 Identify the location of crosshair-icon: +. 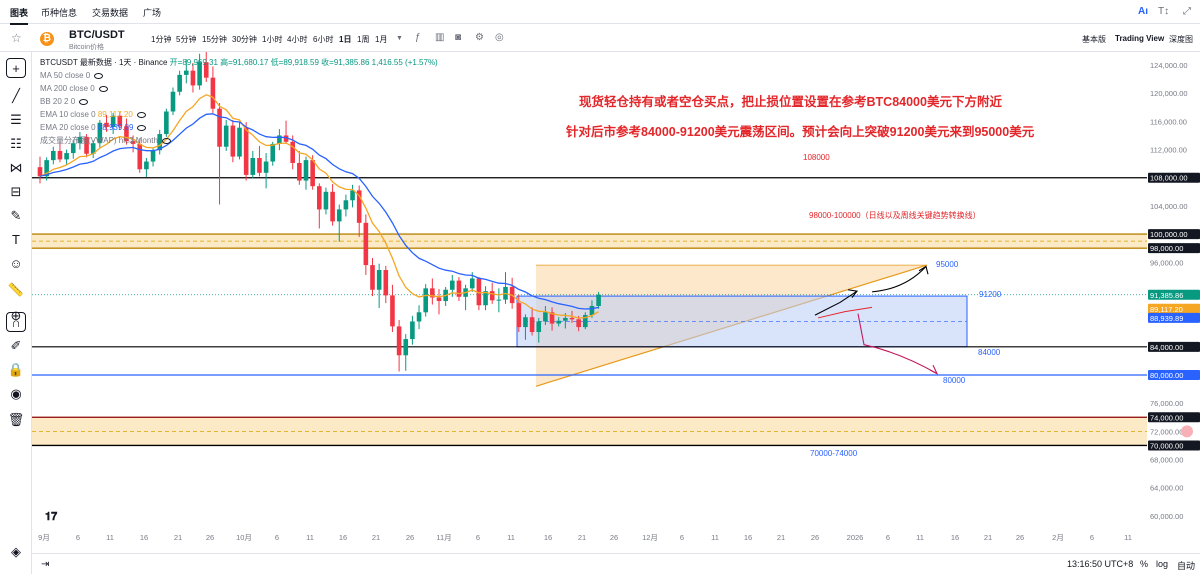
(16, 68).